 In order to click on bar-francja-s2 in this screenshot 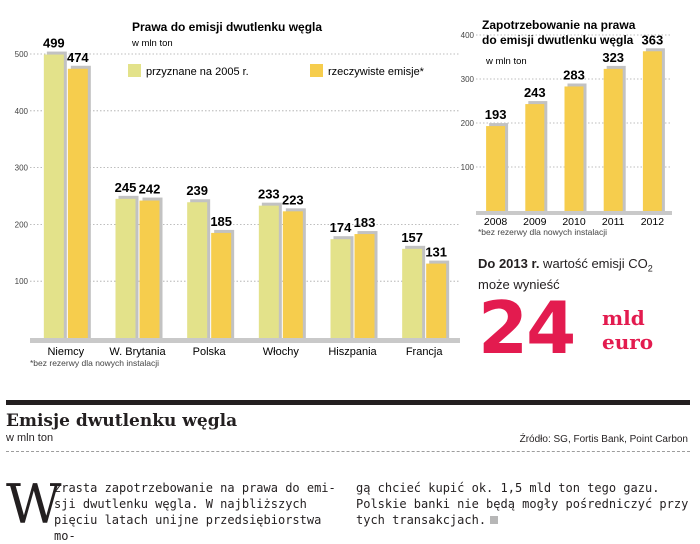, I will do `click(436, 300)`.